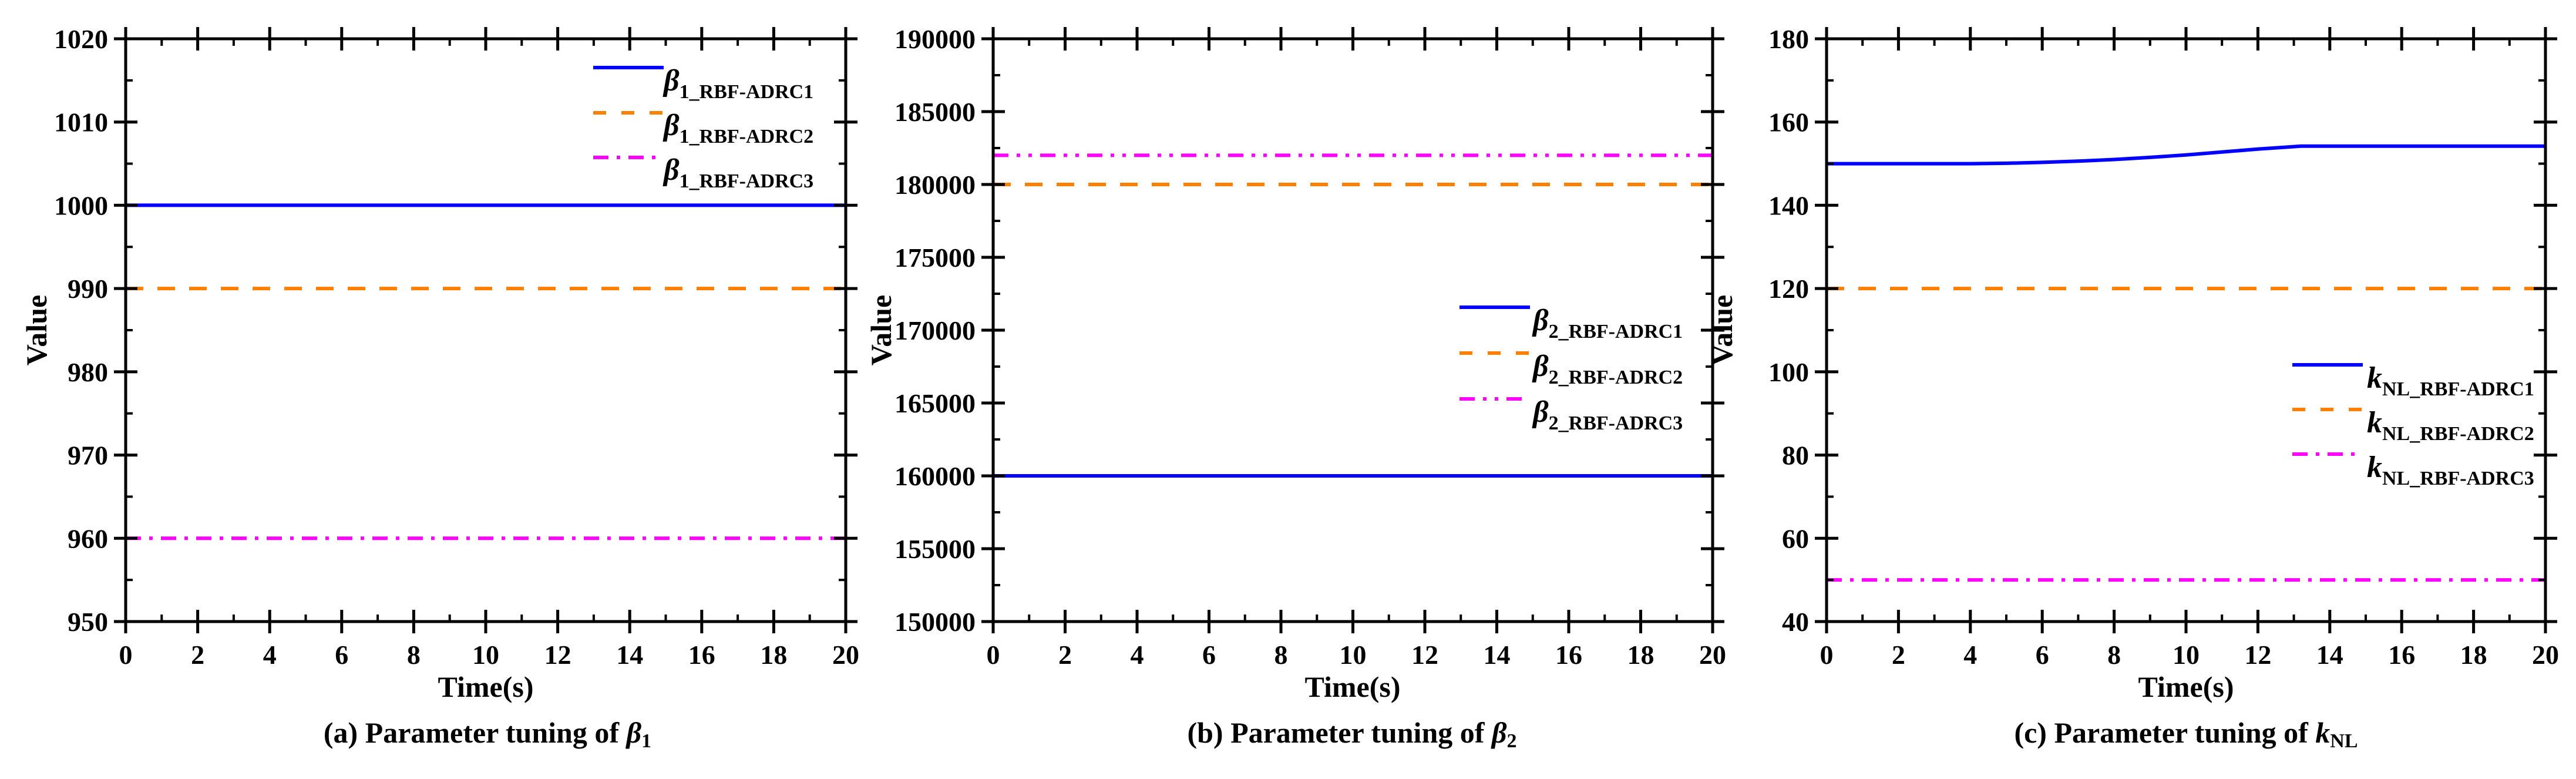 The height and width of the screenshot is (779, 2576). Describe the element at coordinates (1339, 732) in the screenshot. I see `caption-text: (b) Parameter tuning of` at that location.